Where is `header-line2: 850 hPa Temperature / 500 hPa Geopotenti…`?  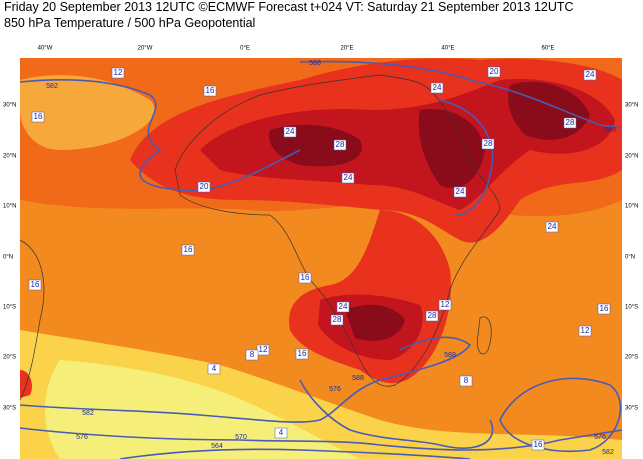
header-line2: 850 hPa Temperature / 500 hPa Geopotenti… is located at coordinates (130, 23).